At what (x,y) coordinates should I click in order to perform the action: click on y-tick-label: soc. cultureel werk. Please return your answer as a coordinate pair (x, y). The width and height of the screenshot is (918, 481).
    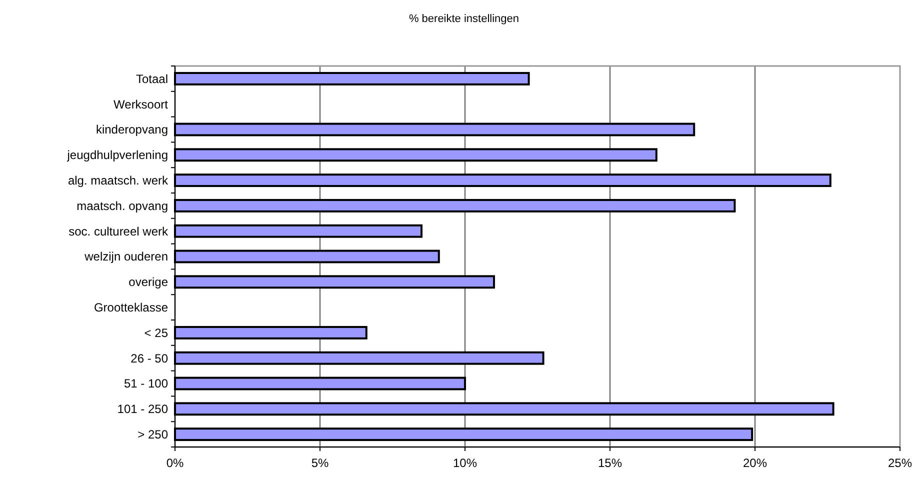
    Looking at the image, I should click on (118, 231).